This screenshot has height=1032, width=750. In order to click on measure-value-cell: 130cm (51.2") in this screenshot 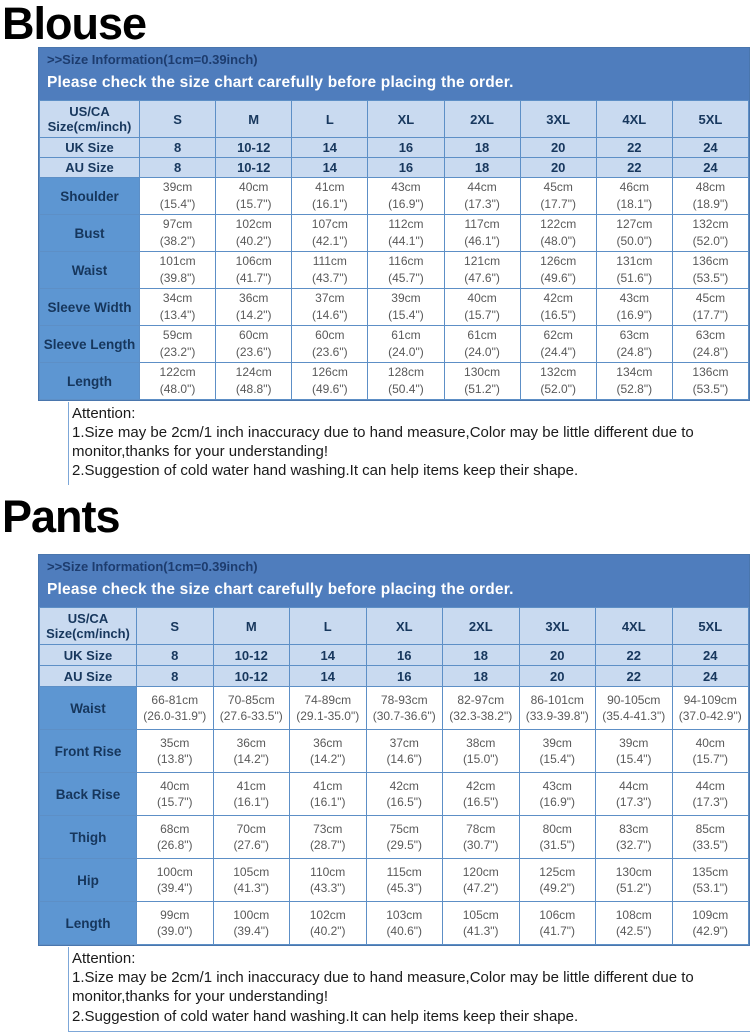, I will do `click(634, 880)`.